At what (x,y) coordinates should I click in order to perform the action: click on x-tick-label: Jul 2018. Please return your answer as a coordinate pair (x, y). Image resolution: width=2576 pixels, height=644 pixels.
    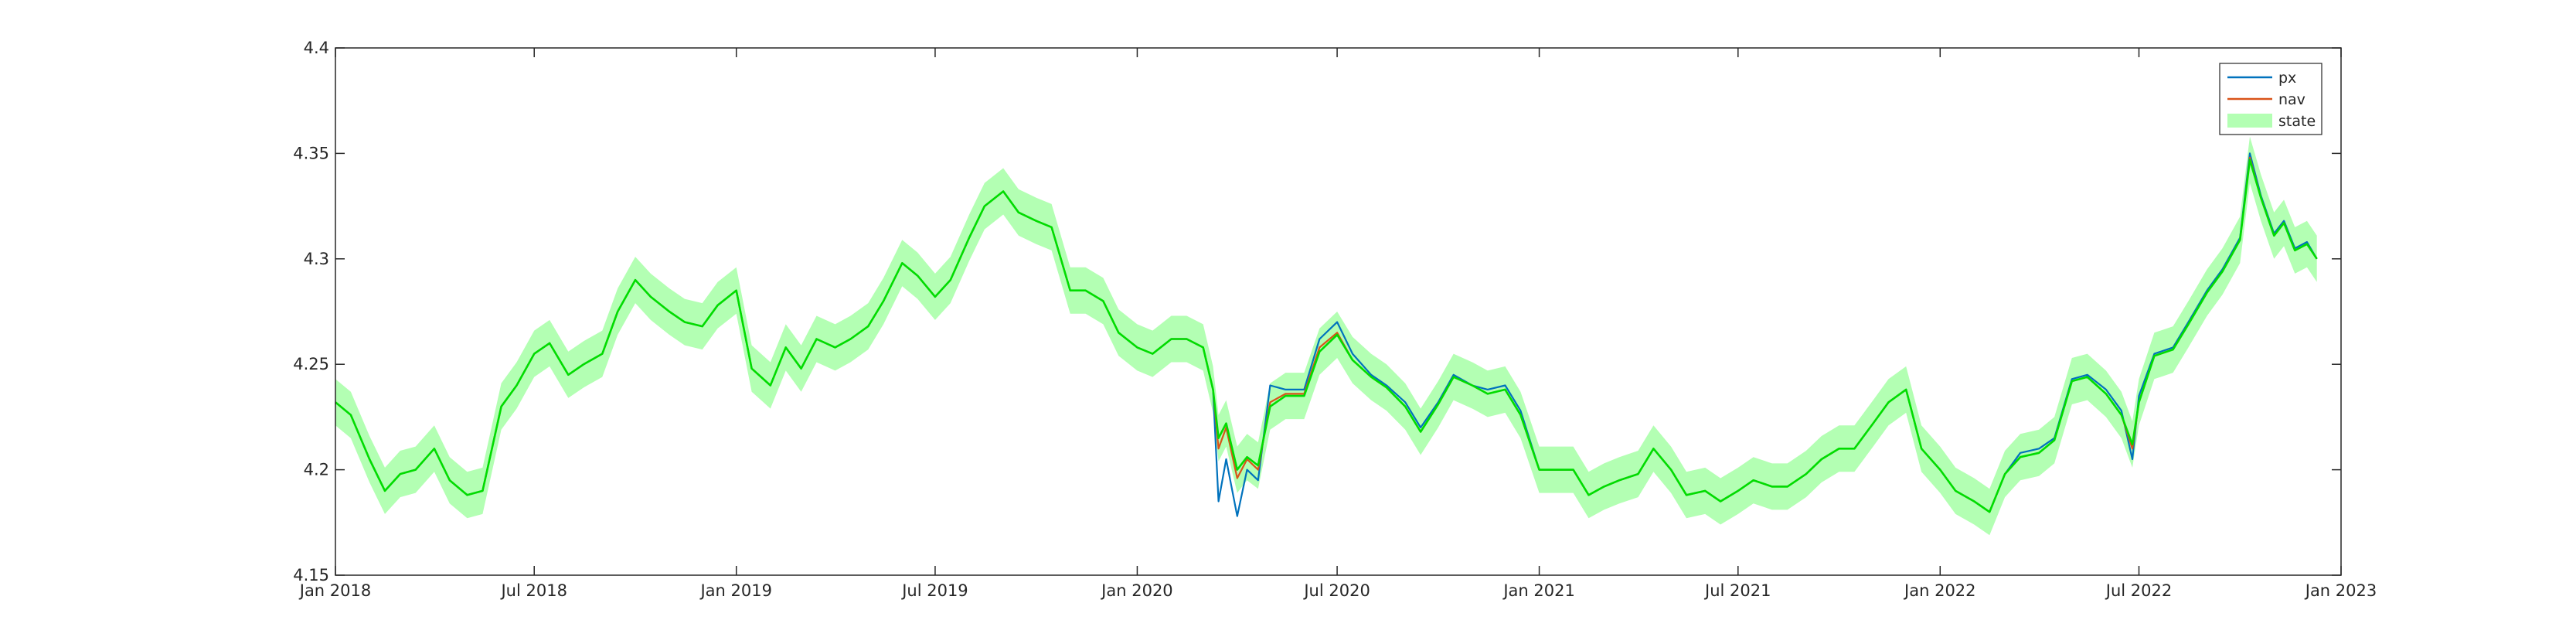
    Looking at the image, I should click on (533, 590).